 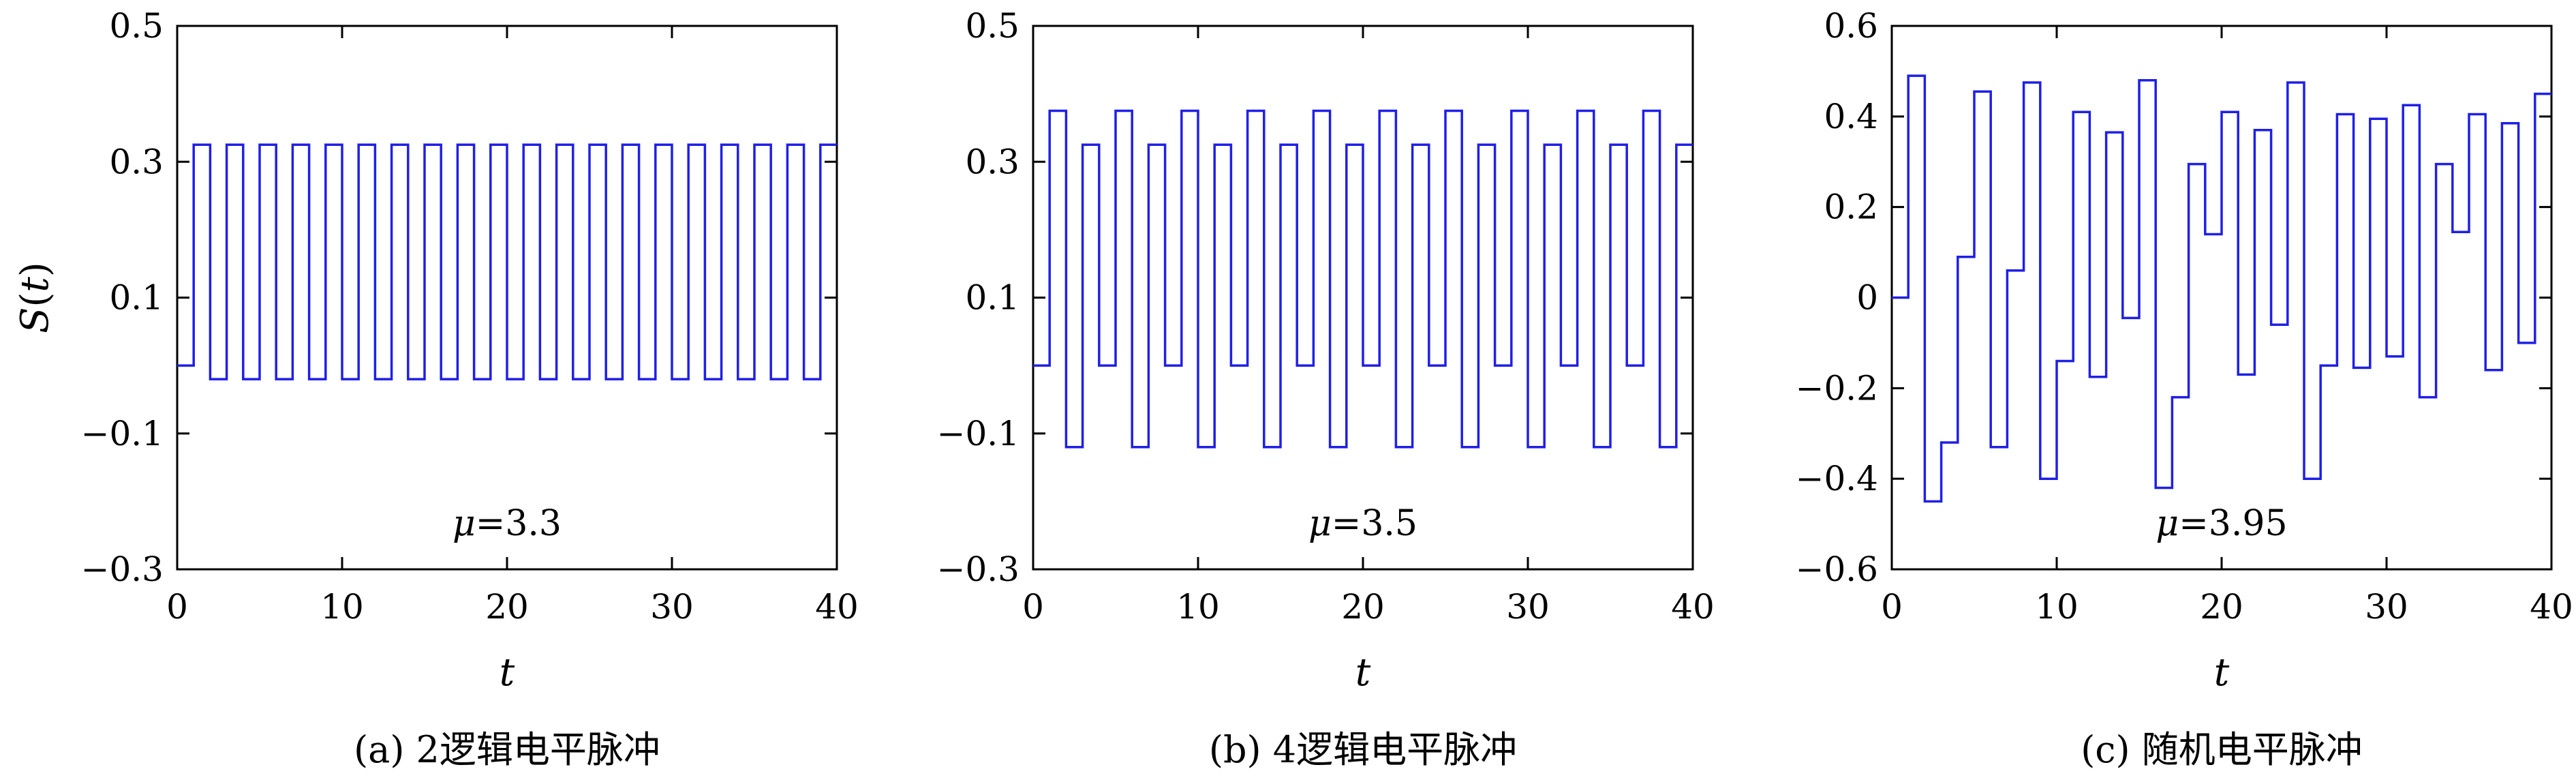 I want to click on y-tick-label: 0.6, so click(x=1851, y=26).